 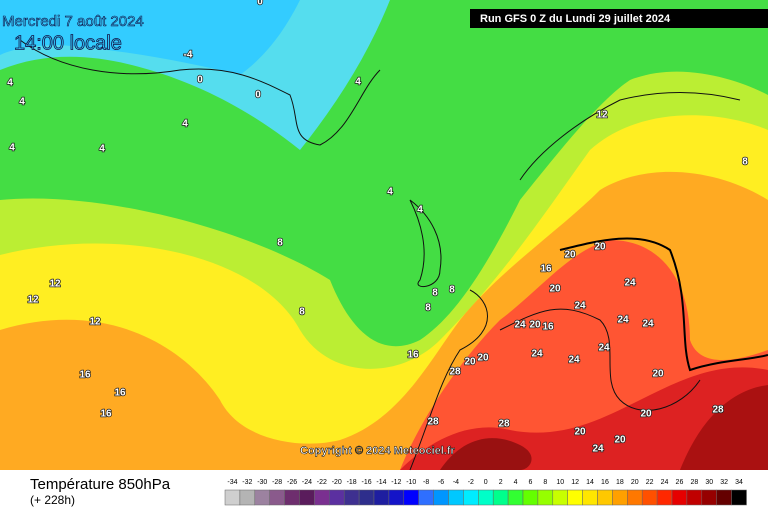 I want to click on scale-label: 18, so click(x=620, y=482).